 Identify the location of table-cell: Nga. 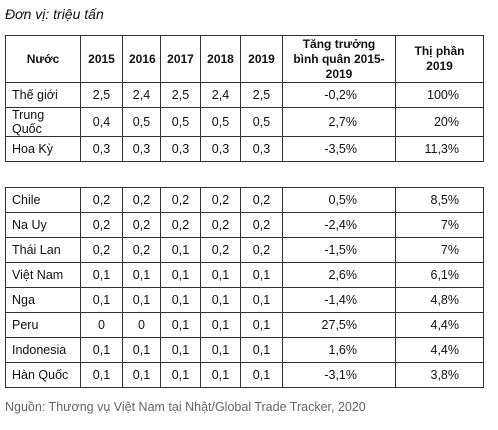
(43, 300).